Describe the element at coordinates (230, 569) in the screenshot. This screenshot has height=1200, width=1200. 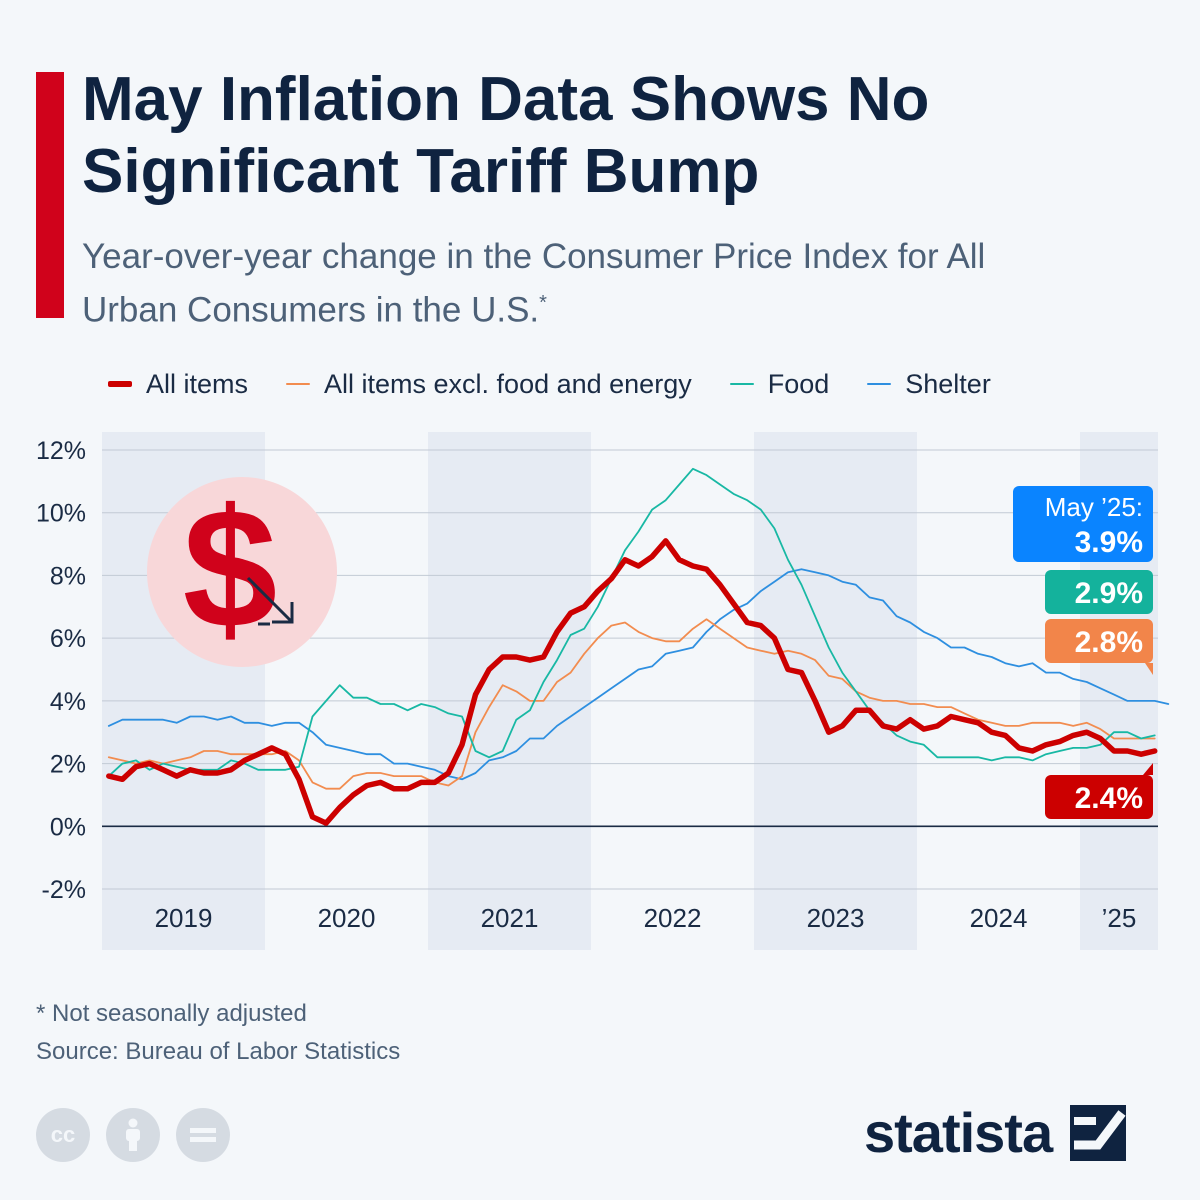
I see `dollar-down-icon: $` at that location.